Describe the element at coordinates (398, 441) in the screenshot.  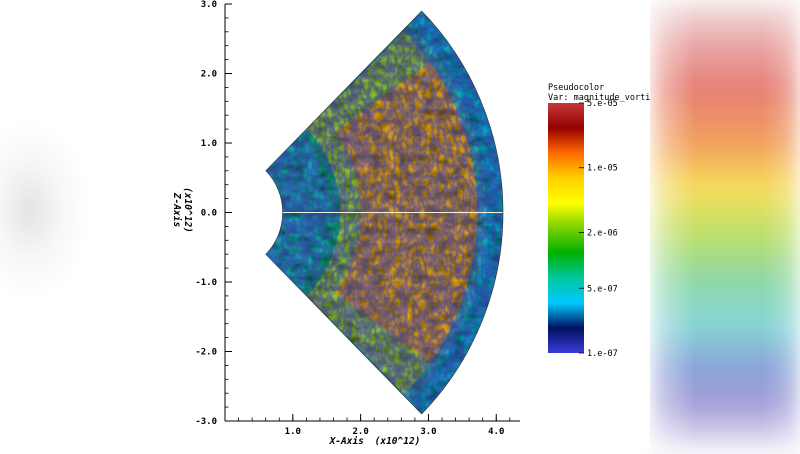
I see `x-axis-title-scale: (x10^12)` at that location.